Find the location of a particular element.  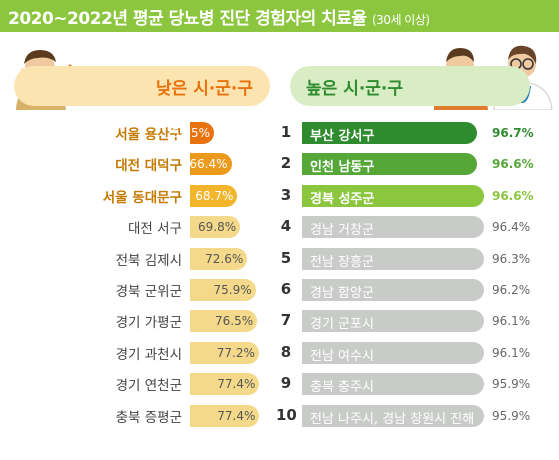

rank-number: 1 is located at coordinates (286, 132).